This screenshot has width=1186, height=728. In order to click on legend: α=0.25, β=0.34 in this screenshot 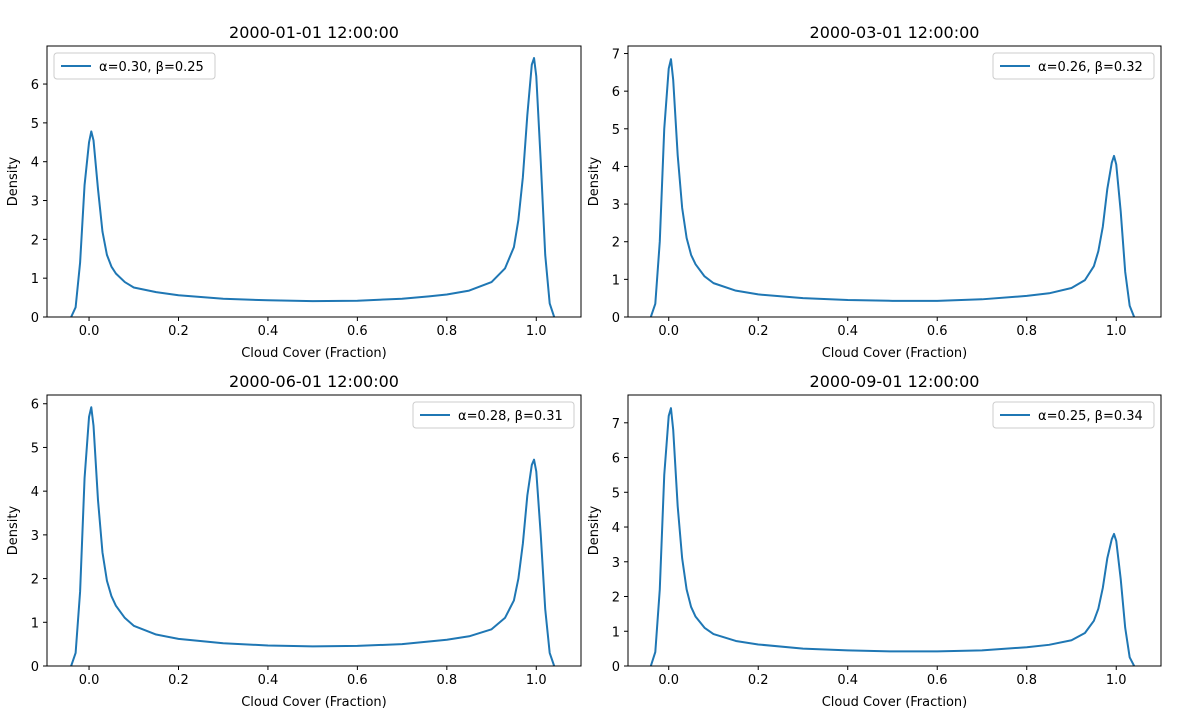, I will do `click(1073, 415)`.